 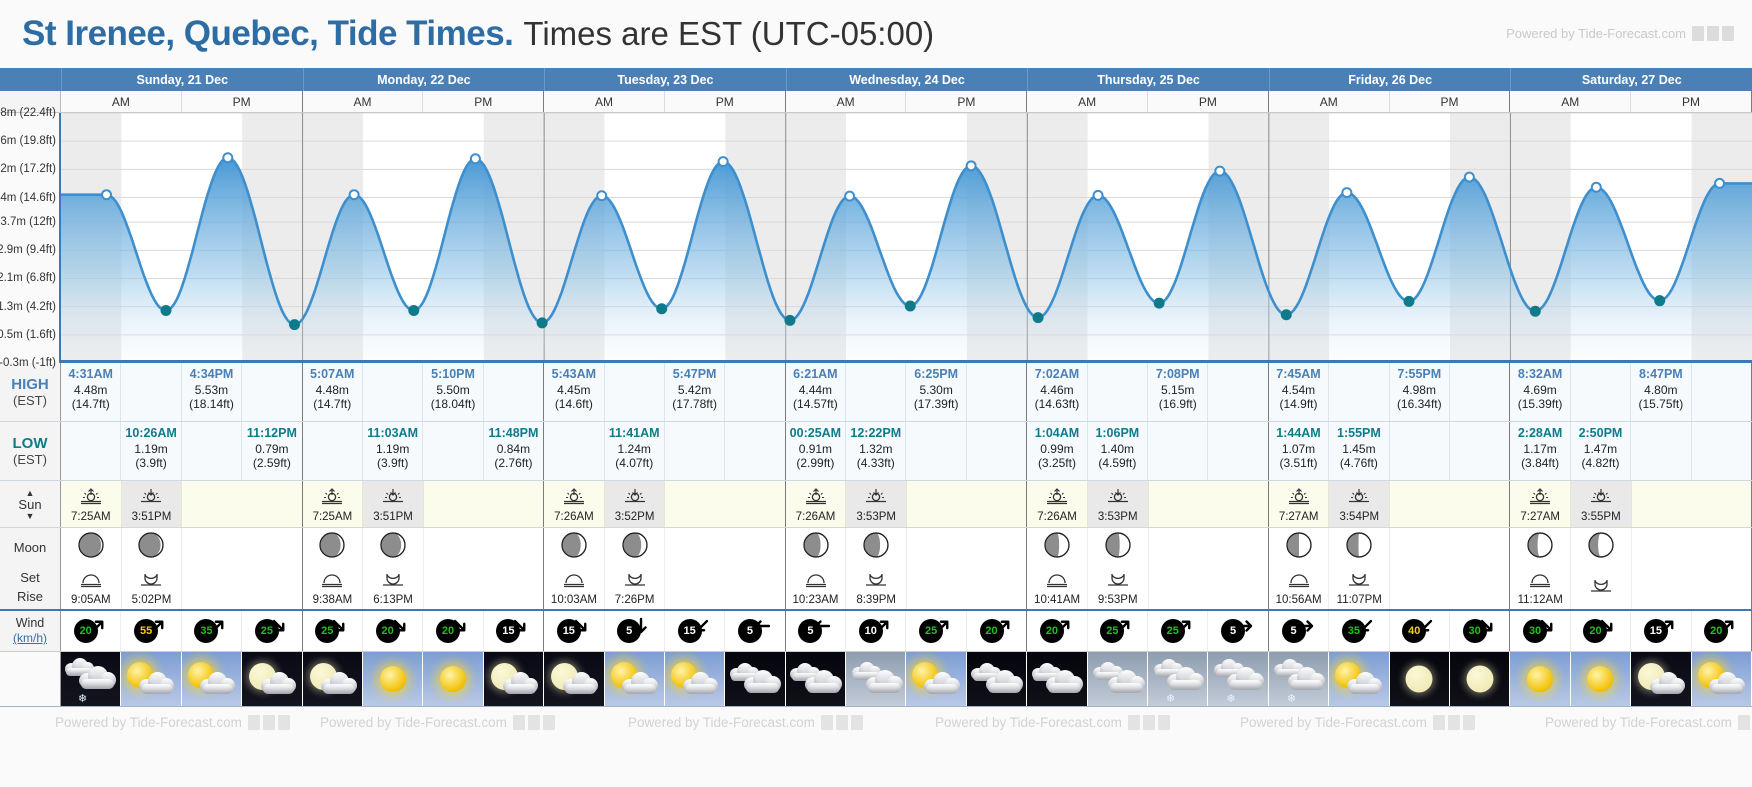 I want to click on wind-cell-14: 25, so click(x=936, y=631).